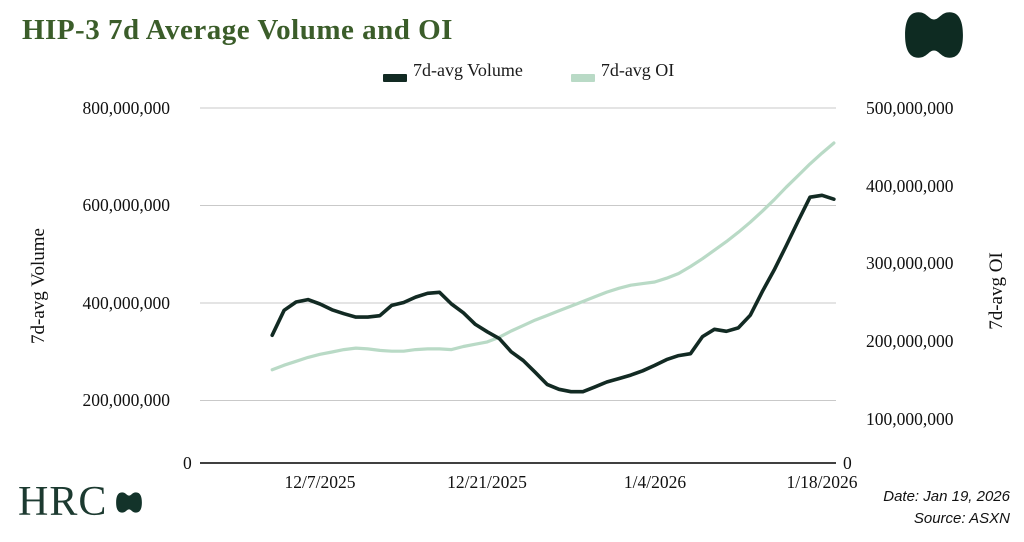 The height and width of the screenshot is (542, 1024). Describe the element at coordinates (847, 463) in the screenshot. I see `right-tick-zero: 0` at that location.